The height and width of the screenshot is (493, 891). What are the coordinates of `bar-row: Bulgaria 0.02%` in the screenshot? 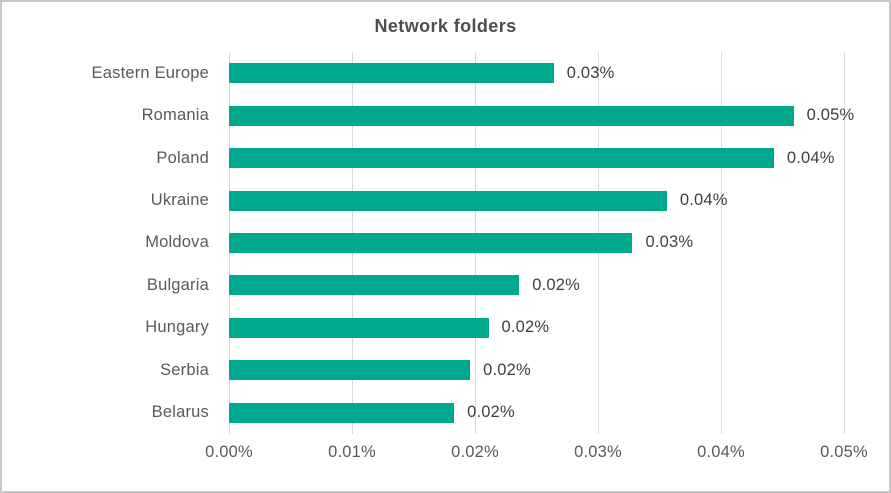 It's located at (423, 285).